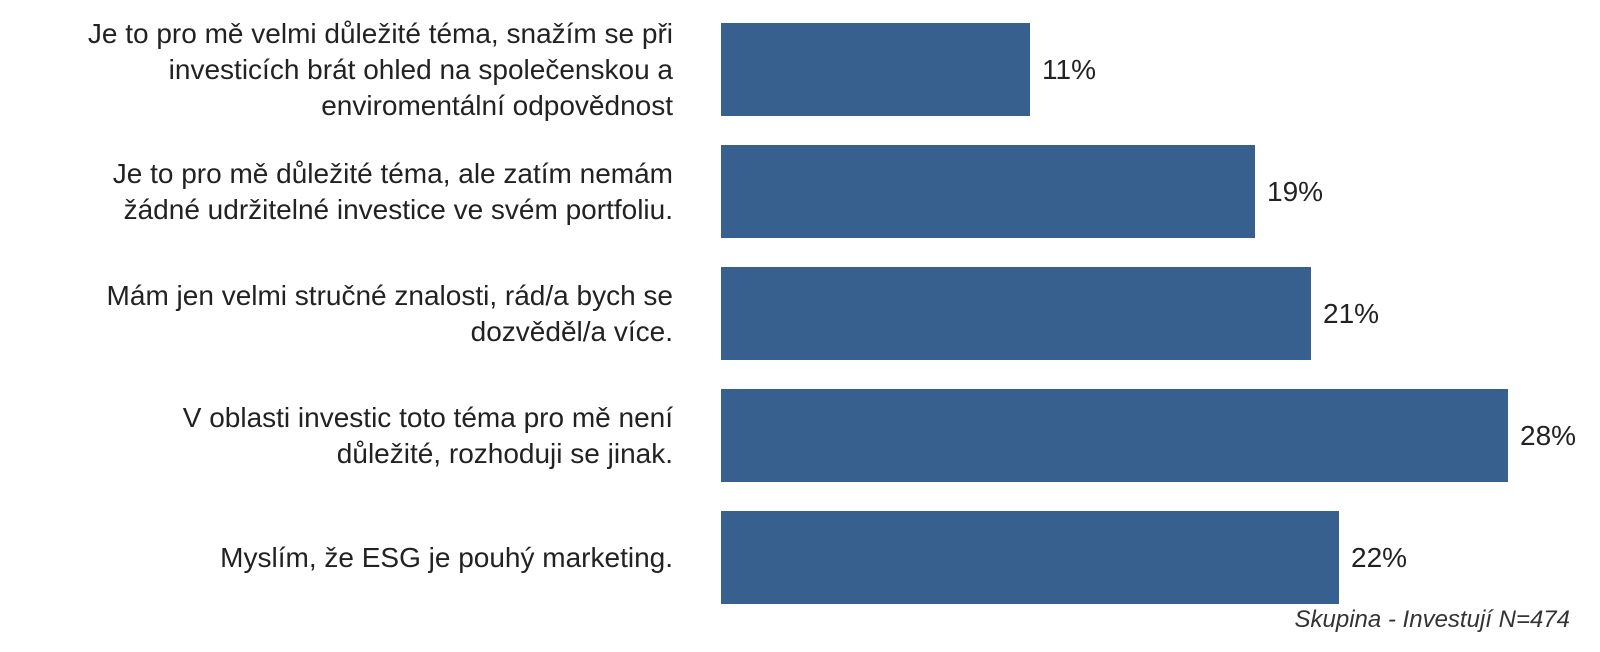  Describe the element at coordinates (1379, 557) in the screenshot. I see `value-label: 22%` at that location.